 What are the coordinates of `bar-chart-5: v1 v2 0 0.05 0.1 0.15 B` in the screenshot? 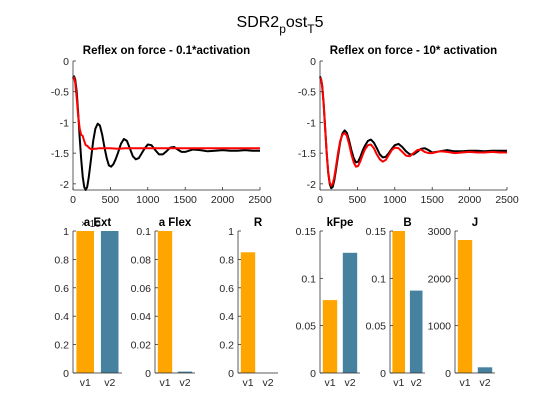 It's located at (395, 303).